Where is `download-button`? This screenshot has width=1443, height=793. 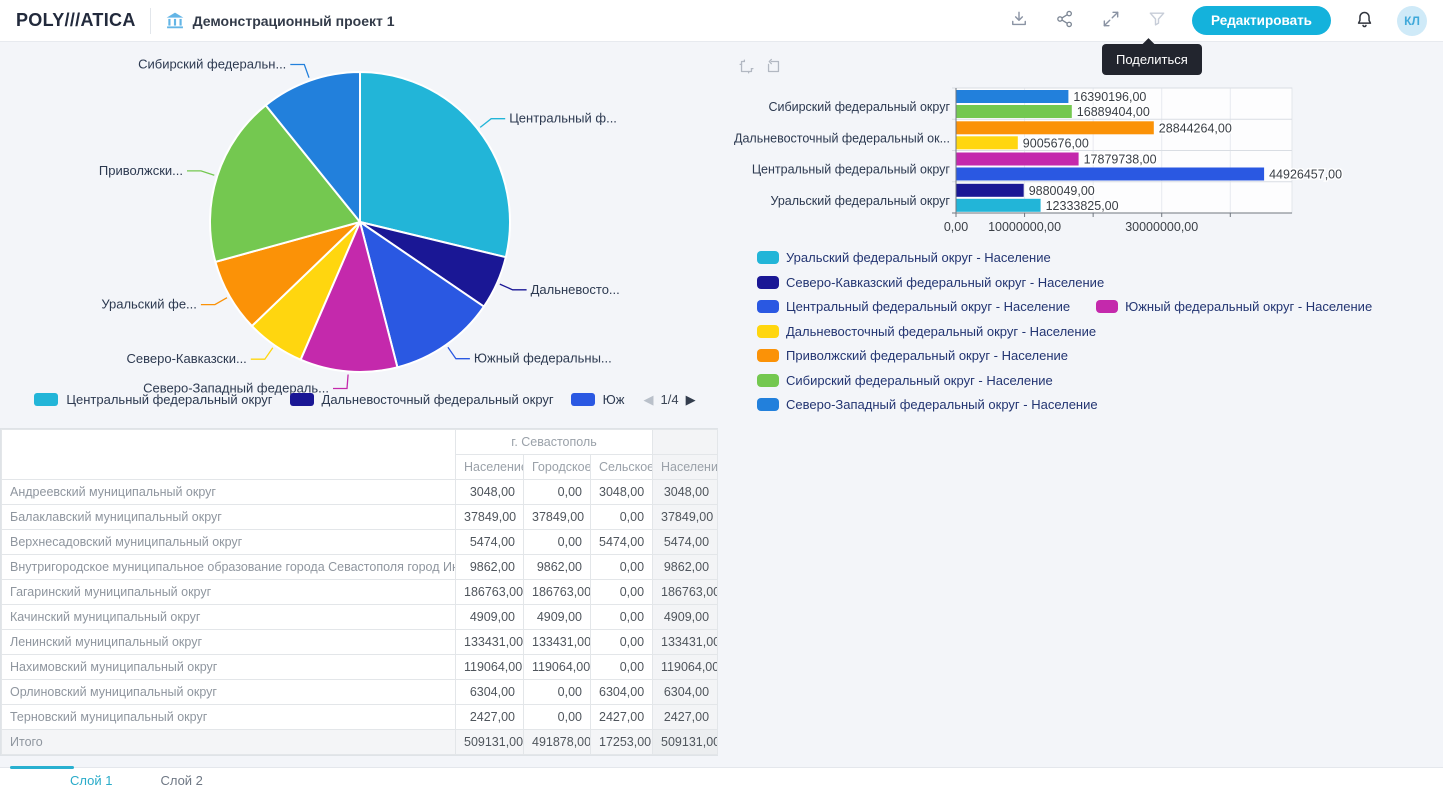 download-button is located at coordinates (1019, 21).